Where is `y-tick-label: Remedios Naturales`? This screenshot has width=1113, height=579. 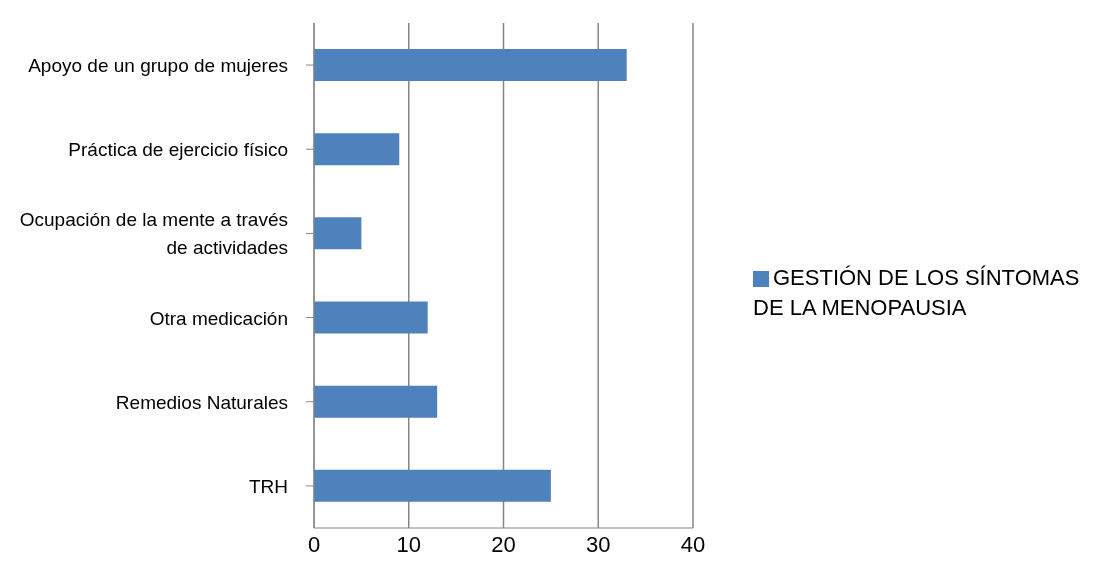 y-tick-label: Remedios Naturales is located at coordinates (201, 402).